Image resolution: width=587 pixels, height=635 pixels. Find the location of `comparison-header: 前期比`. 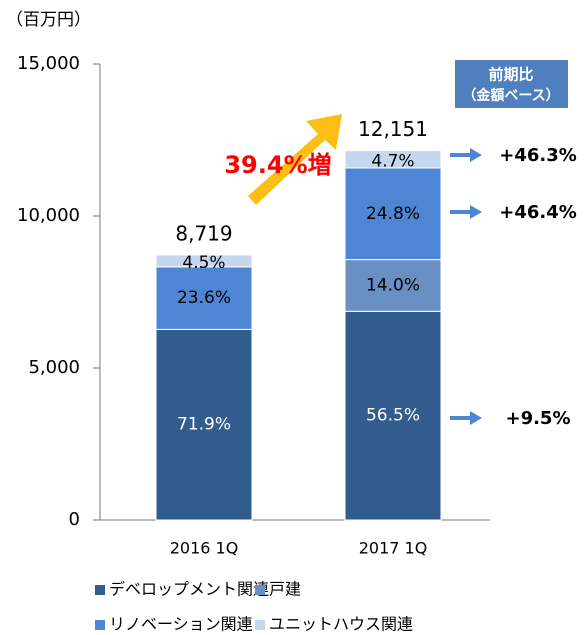

comparison-header: 前期比 is located at coordinates (510, 75).